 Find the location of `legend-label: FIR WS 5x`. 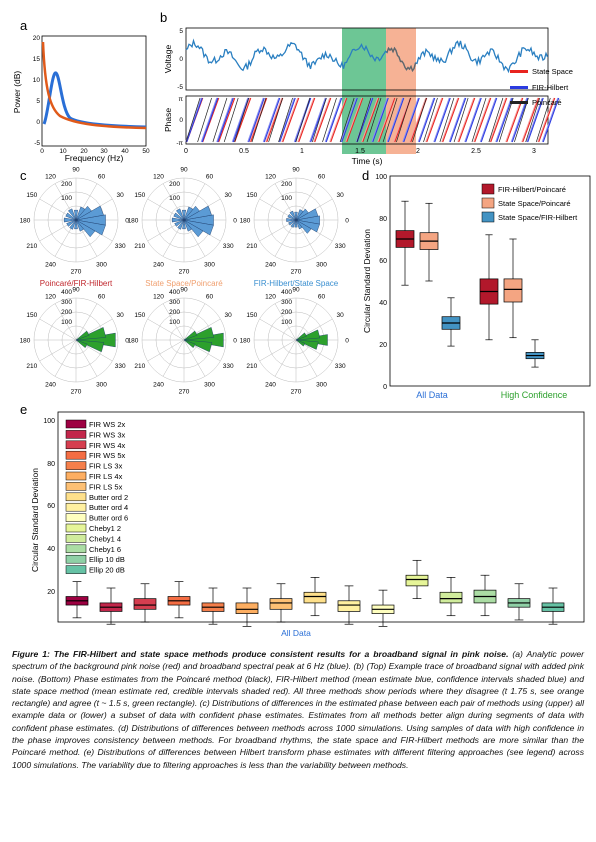

legend-label: FIR WS 5x is located at coordinates (107, 455).